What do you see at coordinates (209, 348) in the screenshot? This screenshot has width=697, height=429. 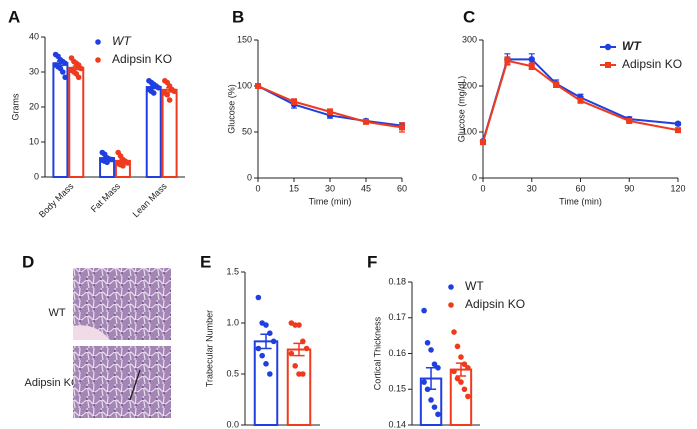 I see `y-axis-label: Trabecular Number` at bounding box center [209, 348].